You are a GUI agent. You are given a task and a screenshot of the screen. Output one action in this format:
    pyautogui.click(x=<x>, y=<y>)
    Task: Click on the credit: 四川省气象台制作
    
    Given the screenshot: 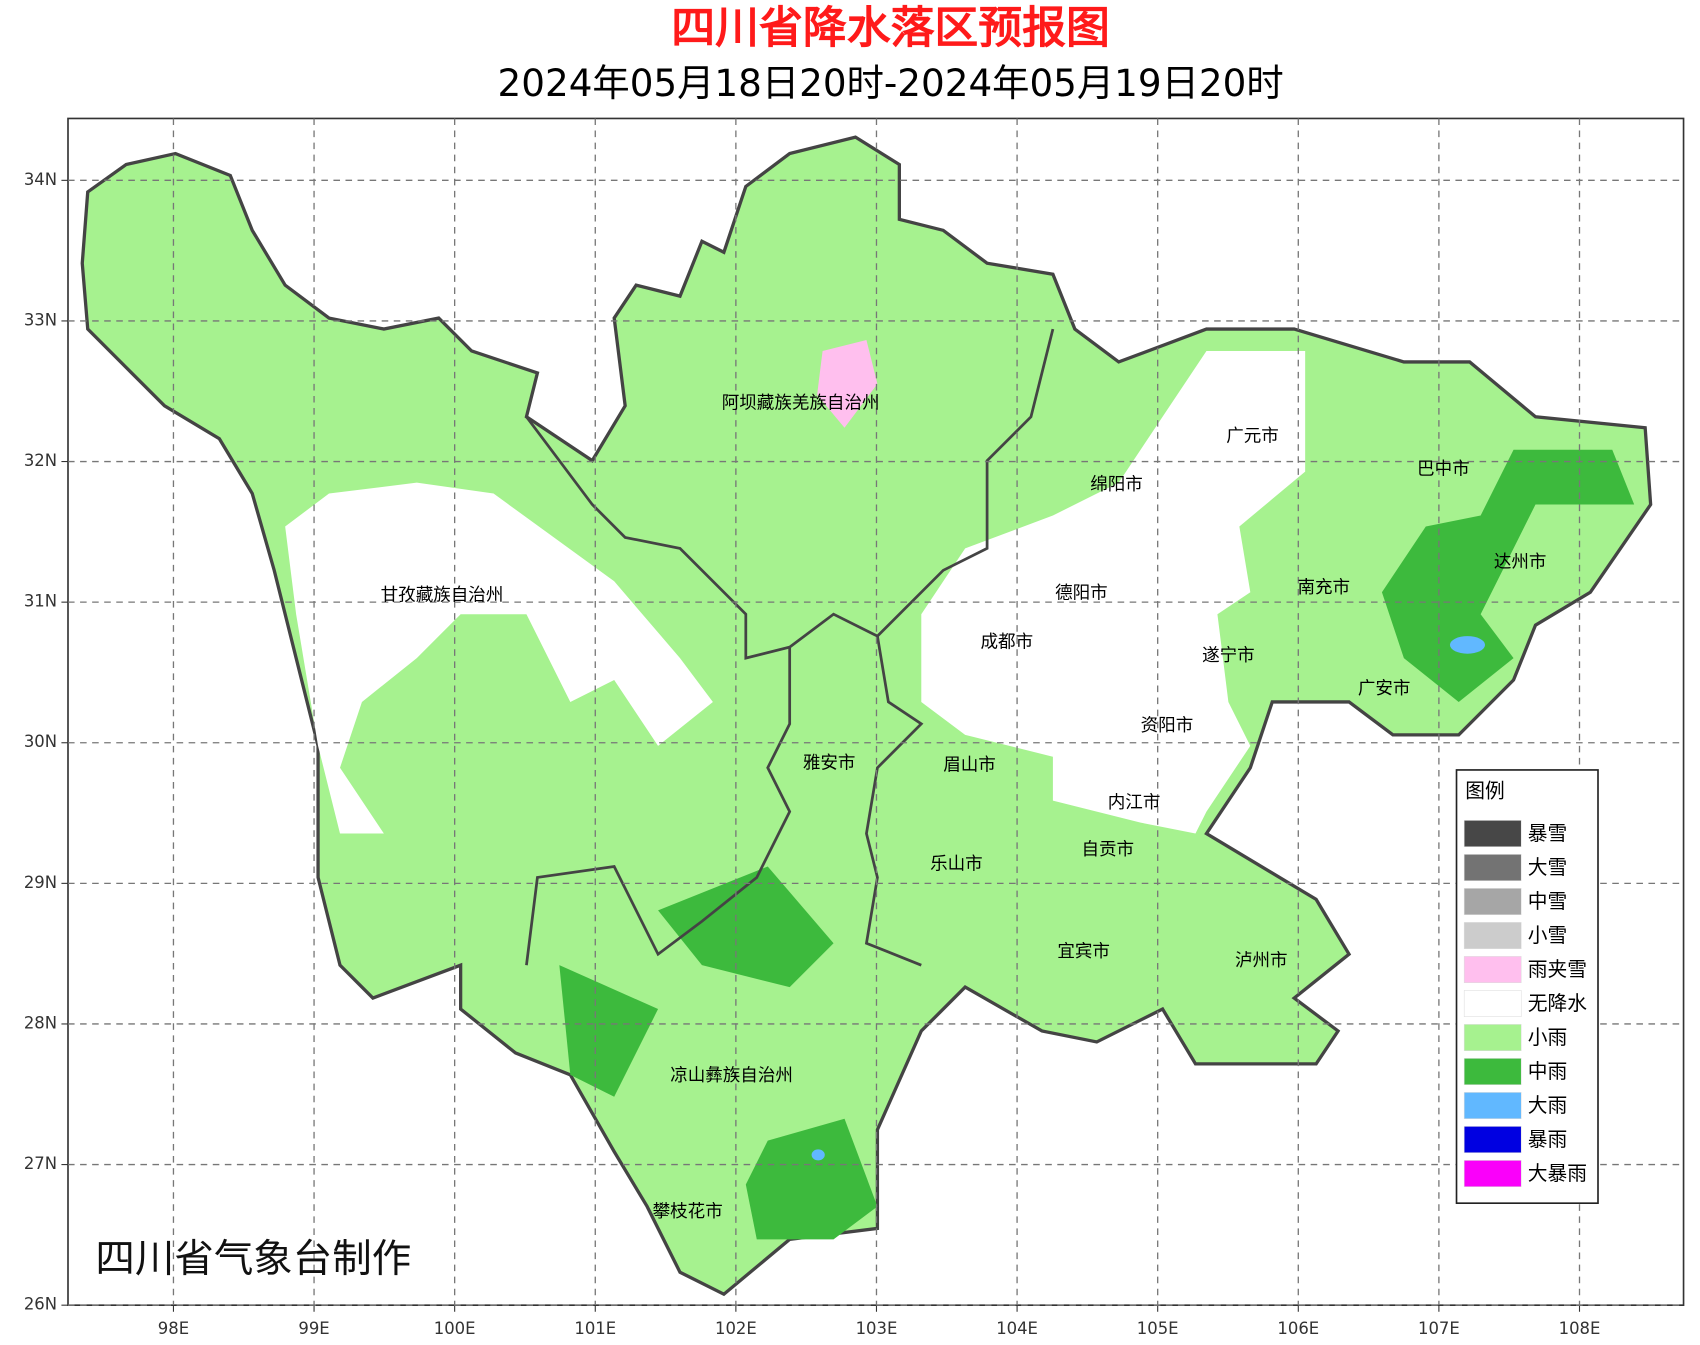 What is the action you would take?
    pyautogui.click(x=253, y=1259)
    